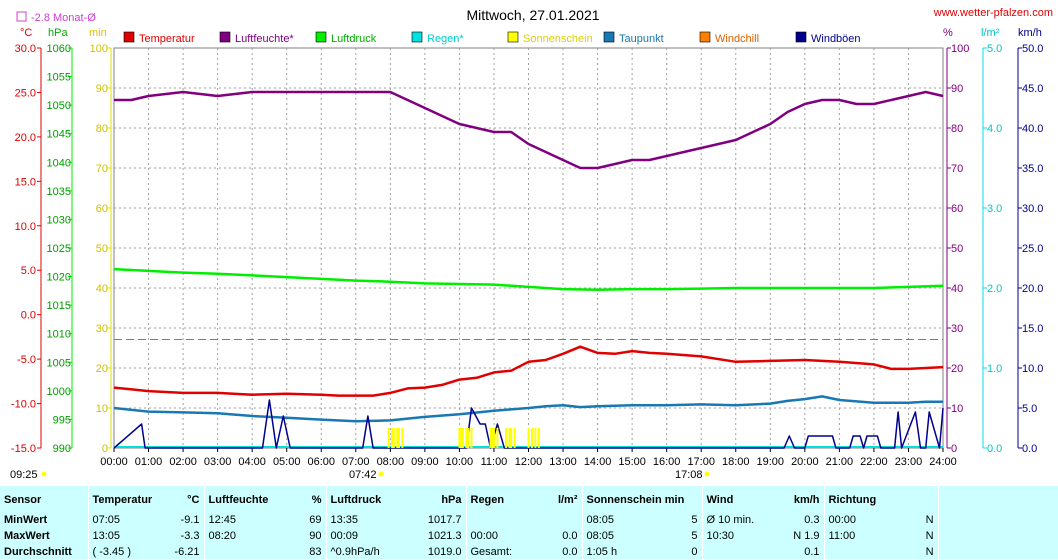 Image resolution: width=1058 pixels, height=560 pixels. What do you see at coordinates (929, 536) in the screenshot?
I see `table-cell: N` at bounding box center [929, 536].